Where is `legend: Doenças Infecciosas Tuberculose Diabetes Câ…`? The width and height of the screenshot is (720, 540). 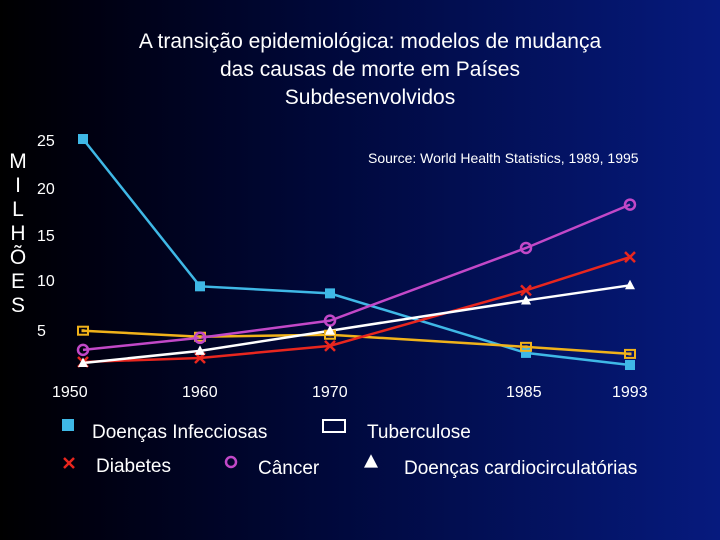 legend: Doenças Infecciosas Tuberculose Diabetes Câ… is located at coordinates (349, 449).